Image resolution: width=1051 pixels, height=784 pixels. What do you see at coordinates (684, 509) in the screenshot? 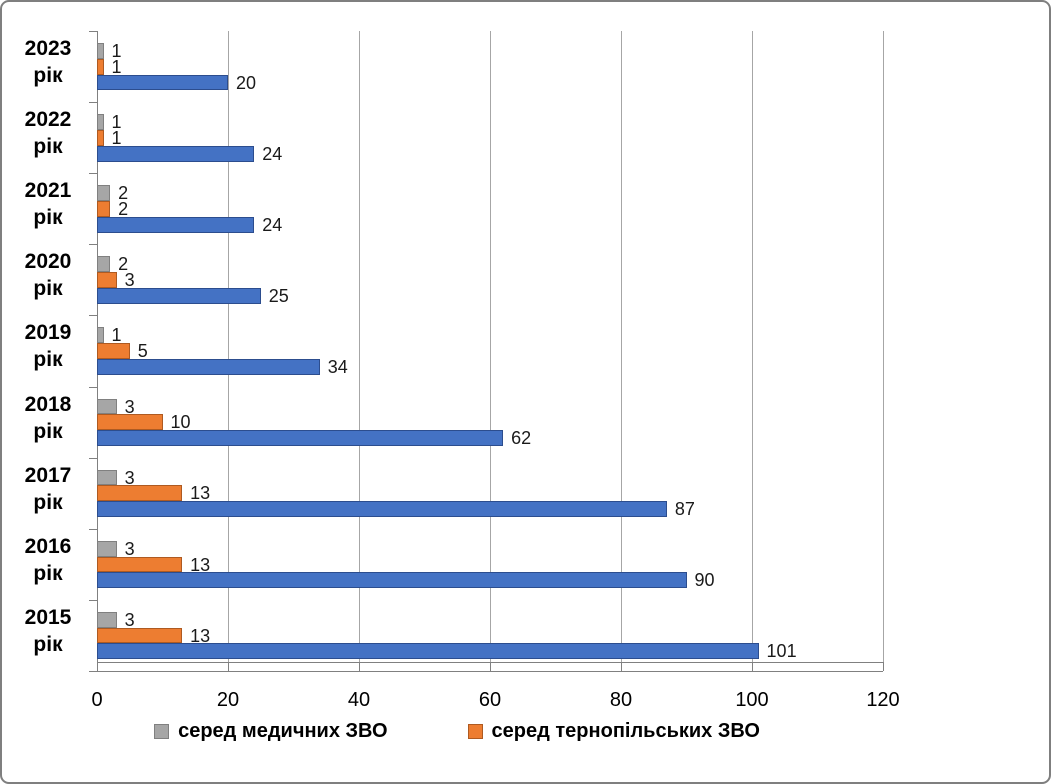
I see `bar-value-label: 87` at bounding box center [684, 509].